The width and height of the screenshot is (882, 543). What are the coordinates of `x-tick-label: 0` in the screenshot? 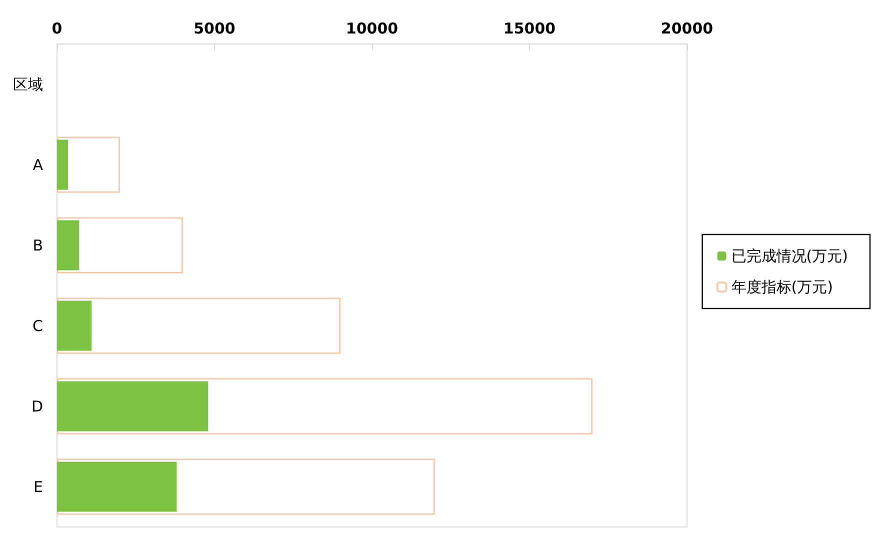 It's located at (57, 29).